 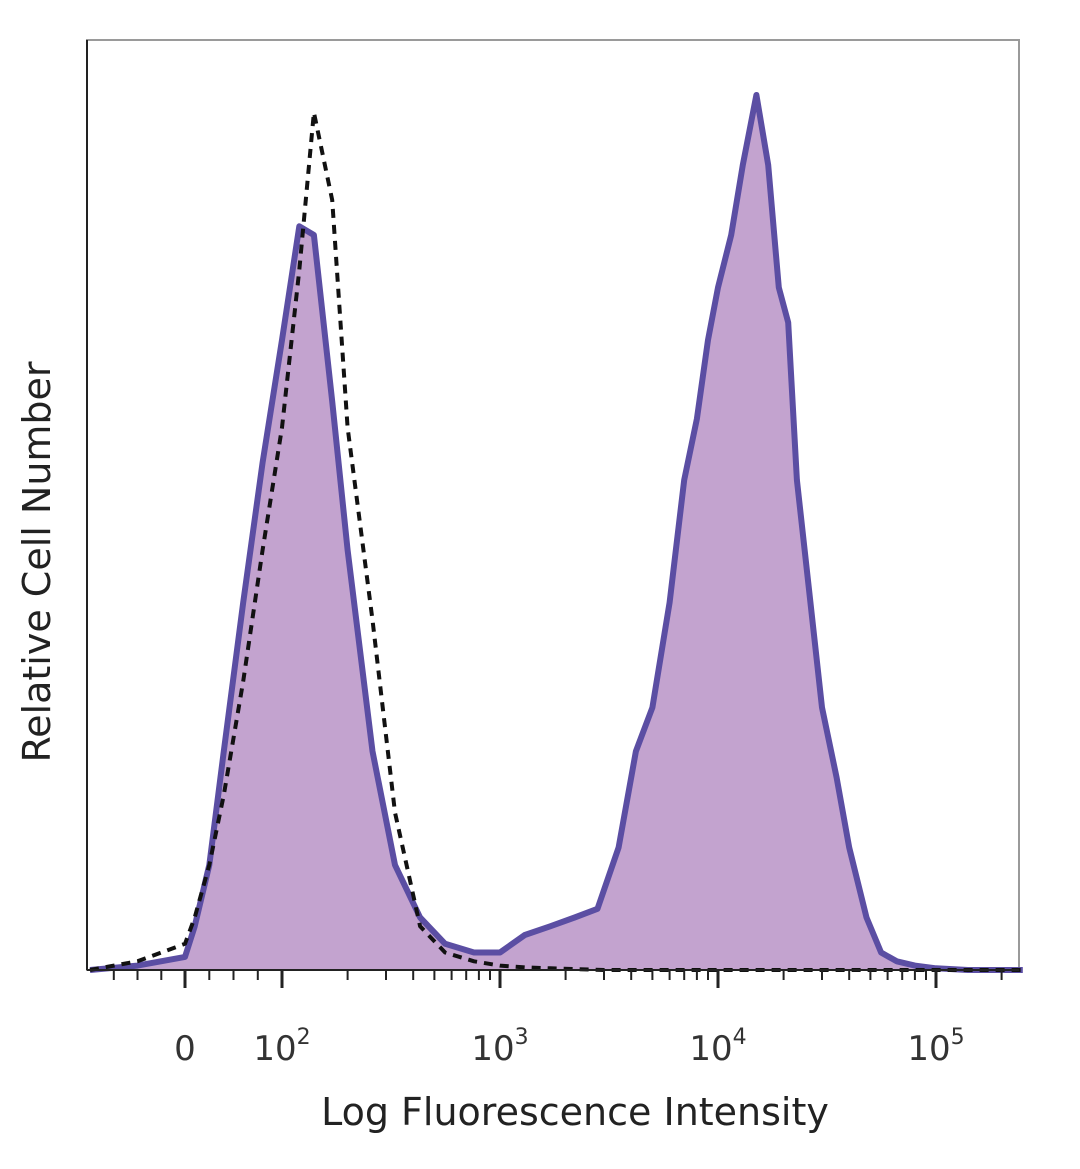 I want to click on x-tick-label: 0, so click(x=185, y=1049).